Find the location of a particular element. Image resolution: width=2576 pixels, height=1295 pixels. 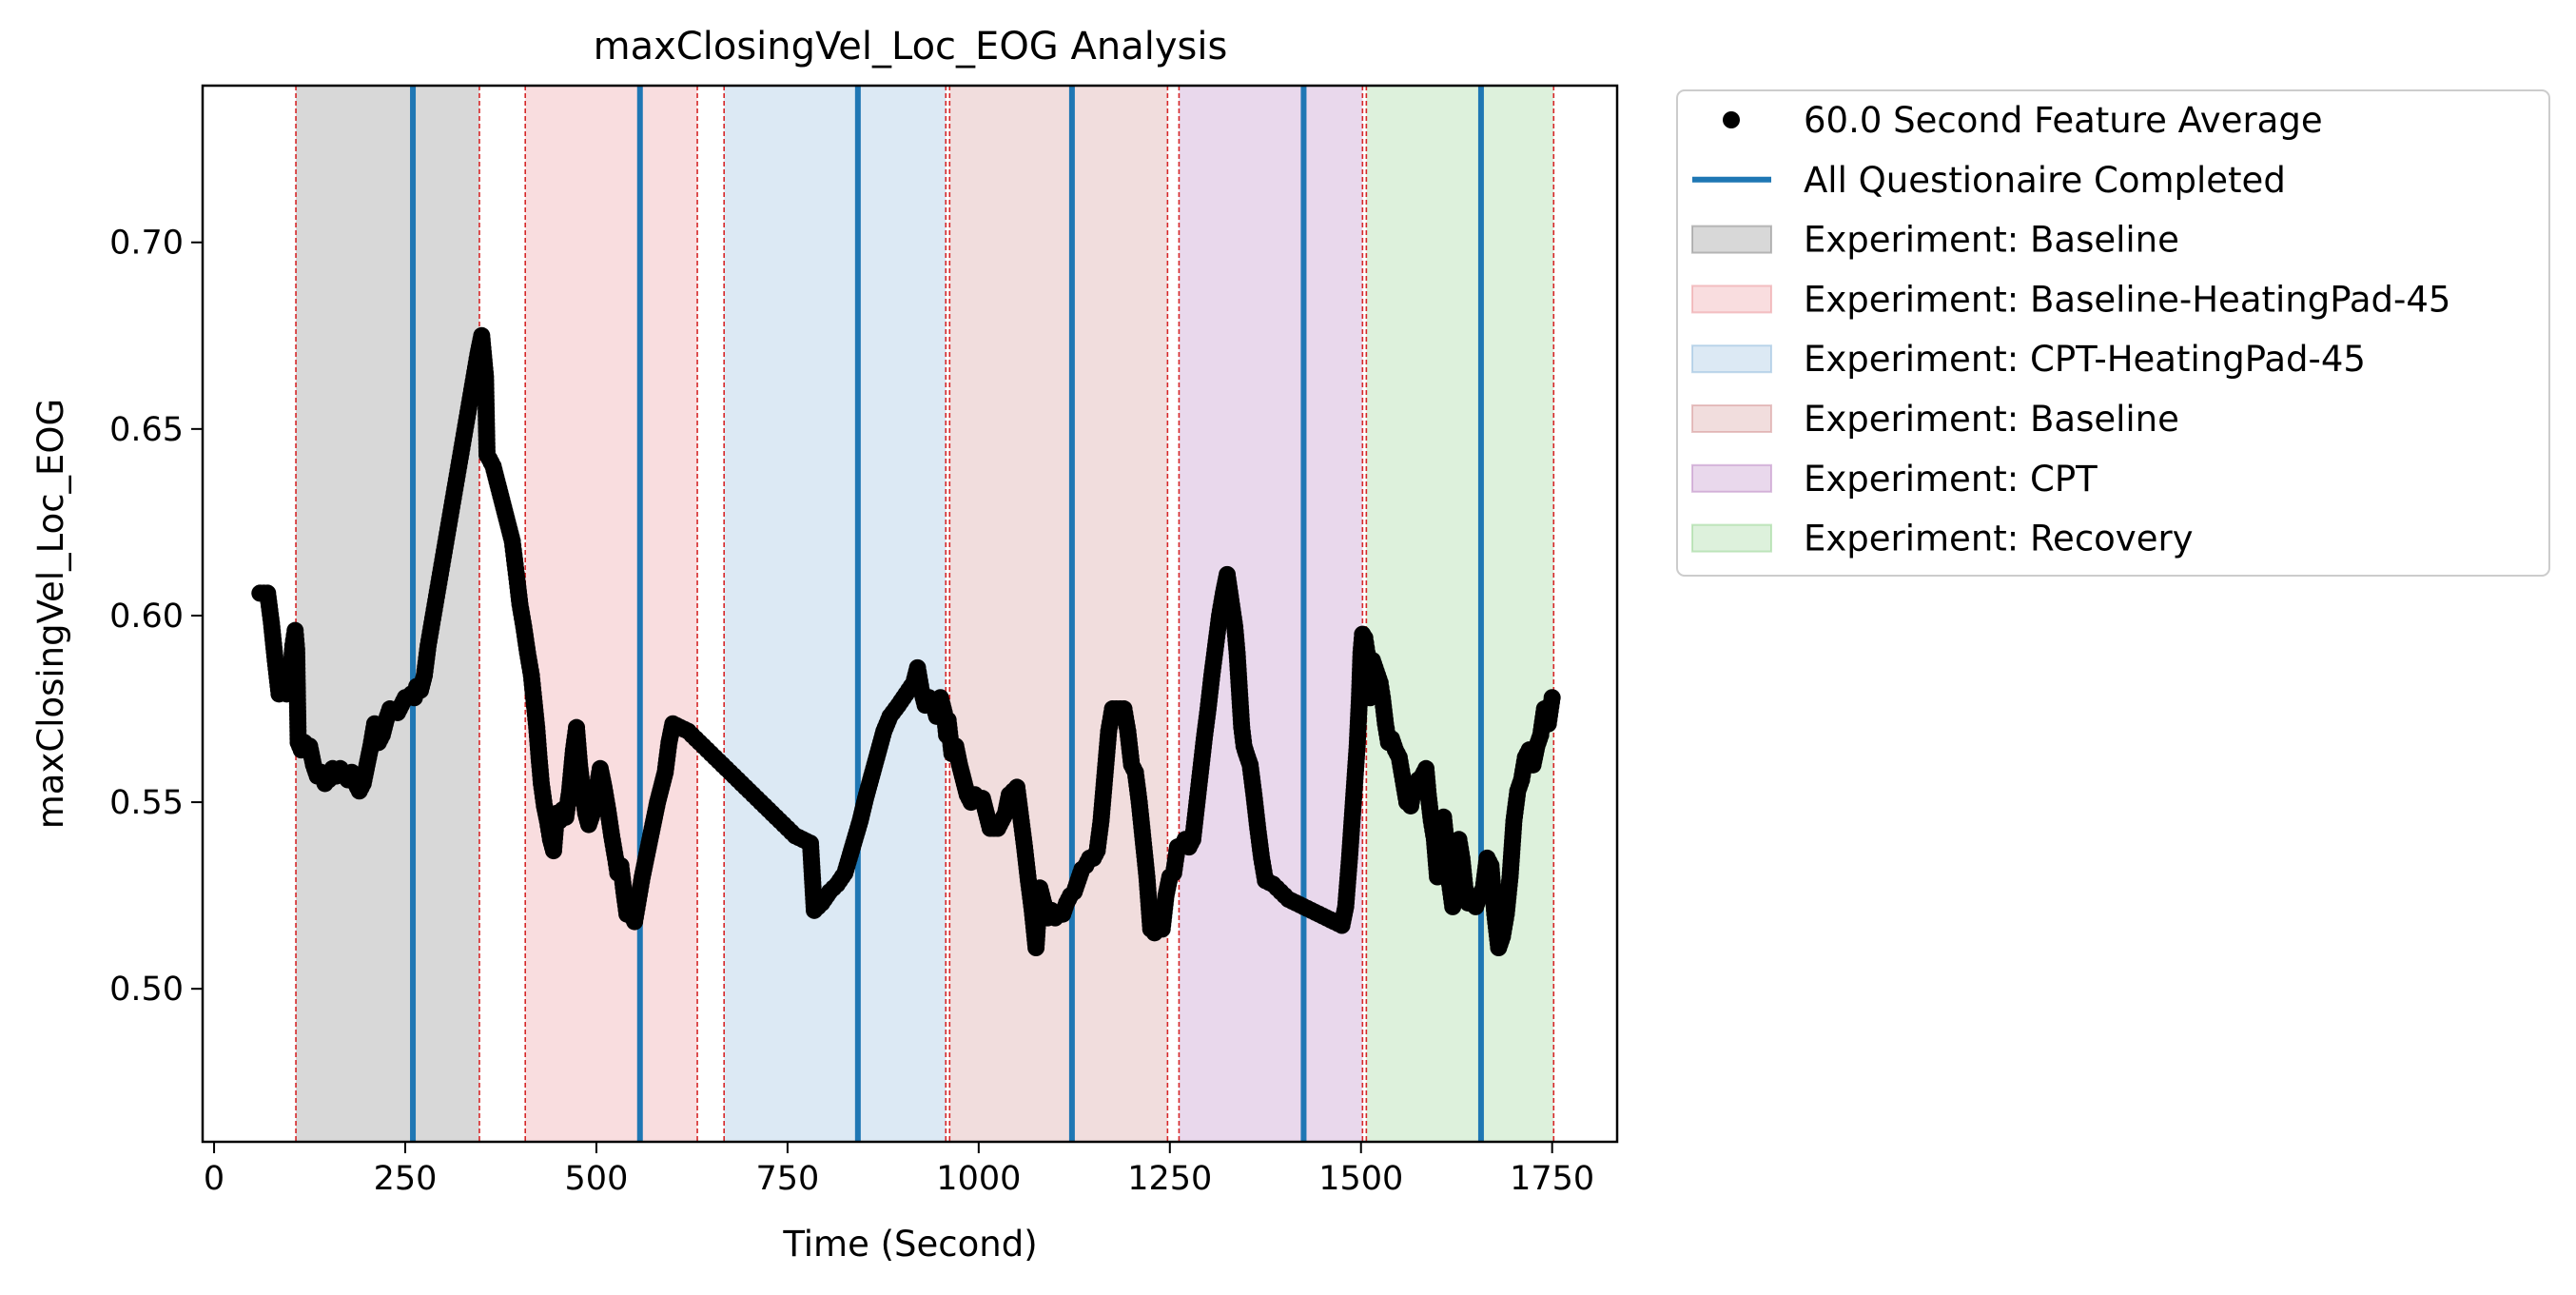

y-tick-label: 0.55 is located at coordinates (147, 803).